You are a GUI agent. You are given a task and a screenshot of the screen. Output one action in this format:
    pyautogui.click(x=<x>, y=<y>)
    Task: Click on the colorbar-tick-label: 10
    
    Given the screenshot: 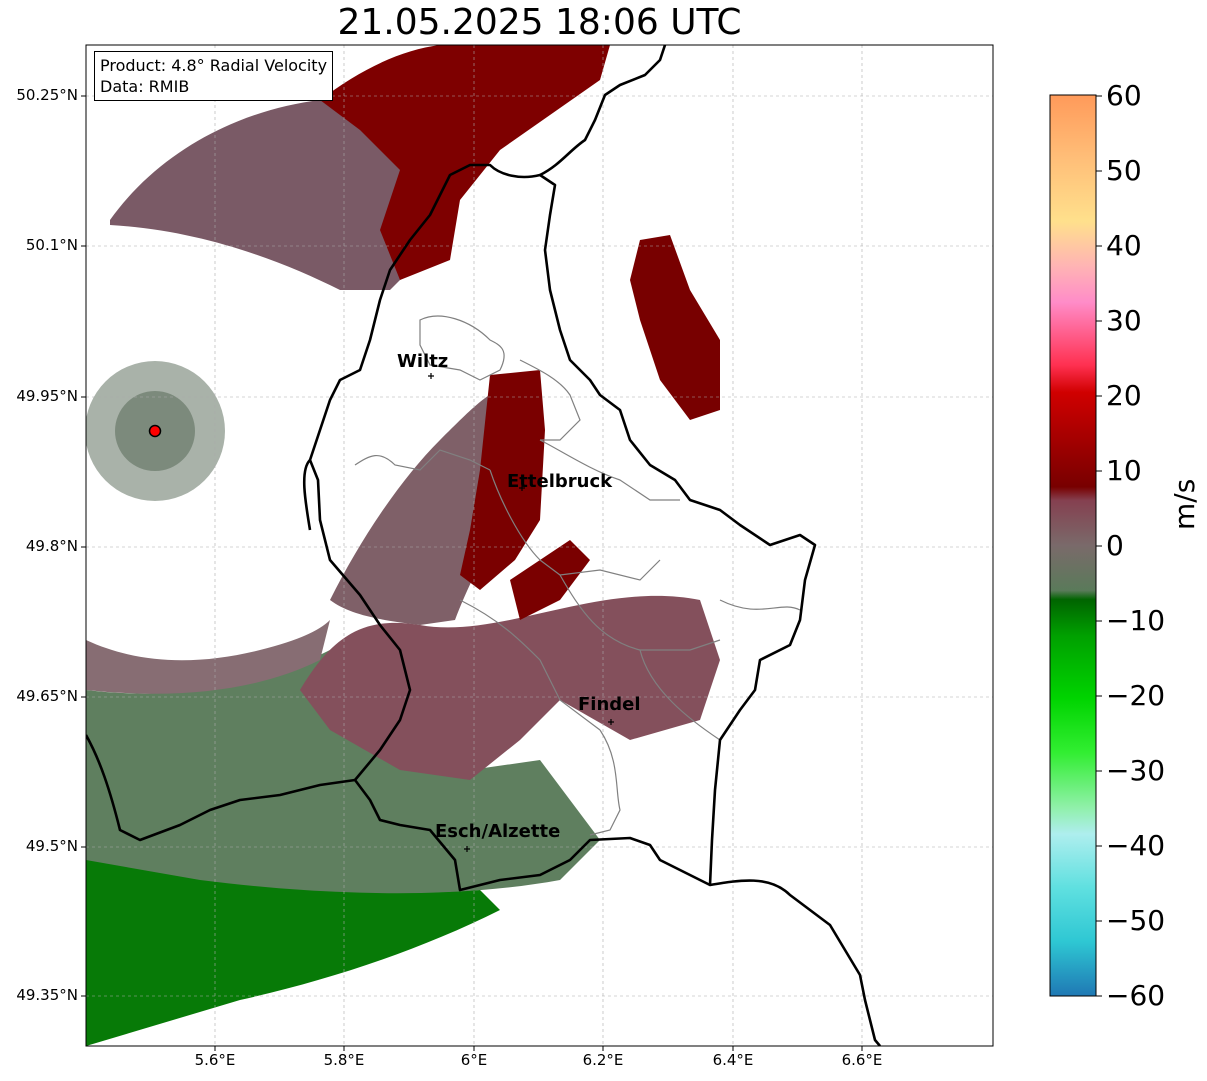 What is the action you would take?
    pyautogui.click(x=1124, y=470)
    